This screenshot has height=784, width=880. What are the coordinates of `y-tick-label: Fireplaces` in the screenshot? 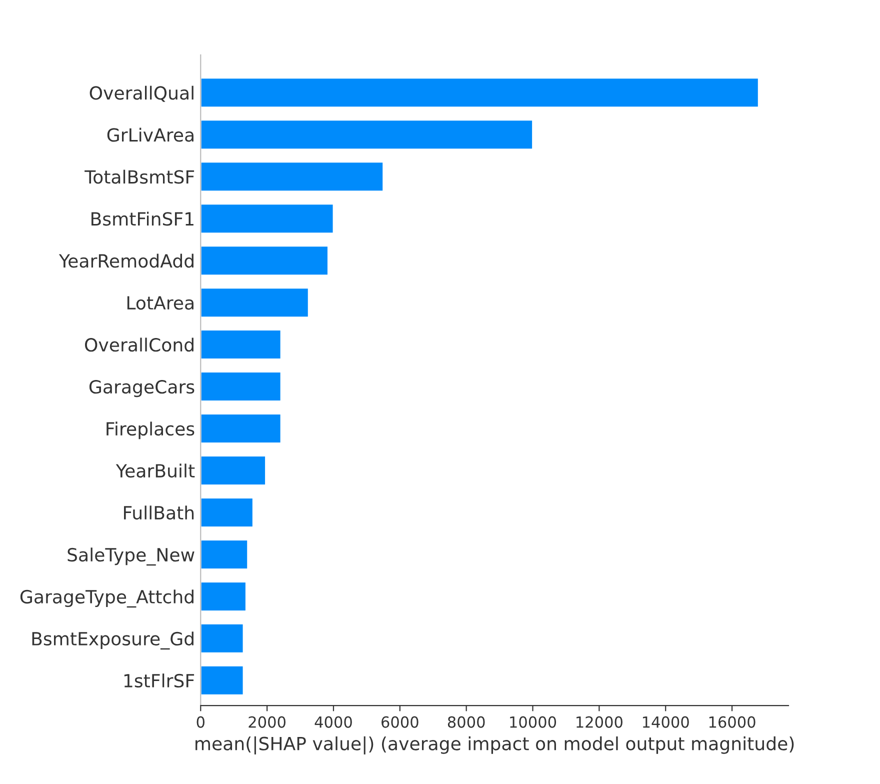 It's located at (150, 431).